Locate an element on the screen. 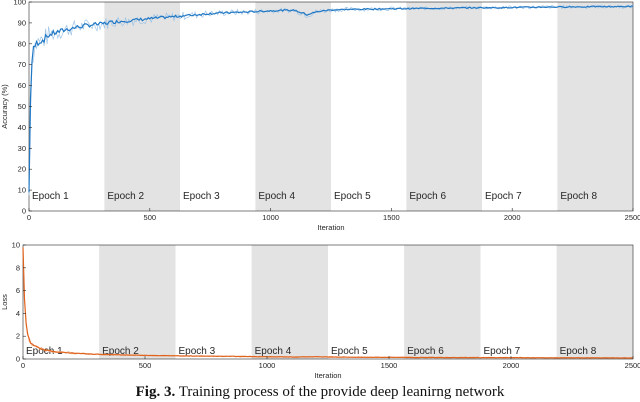 This screenshot has height=402, width=640. y-tick-label: 100 is located at coordinates (19, 3).